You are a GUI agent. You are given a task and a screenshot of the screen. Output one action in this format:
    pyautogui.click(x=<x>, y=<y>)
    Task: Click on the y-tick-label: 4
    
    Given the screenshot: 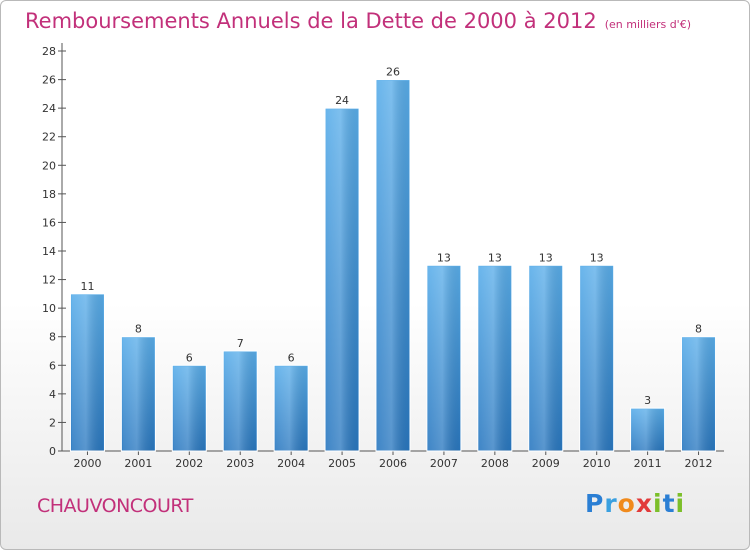 What is the action you would take?
    pyautogui.click(x=52, y=394)
    